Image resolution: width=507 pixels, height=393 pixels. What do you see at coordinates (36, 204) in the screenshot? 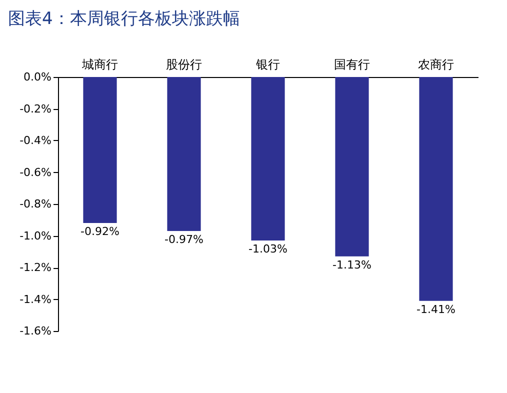
I see `y-tick-label: -0.8%` at bounding box center [36, 204].